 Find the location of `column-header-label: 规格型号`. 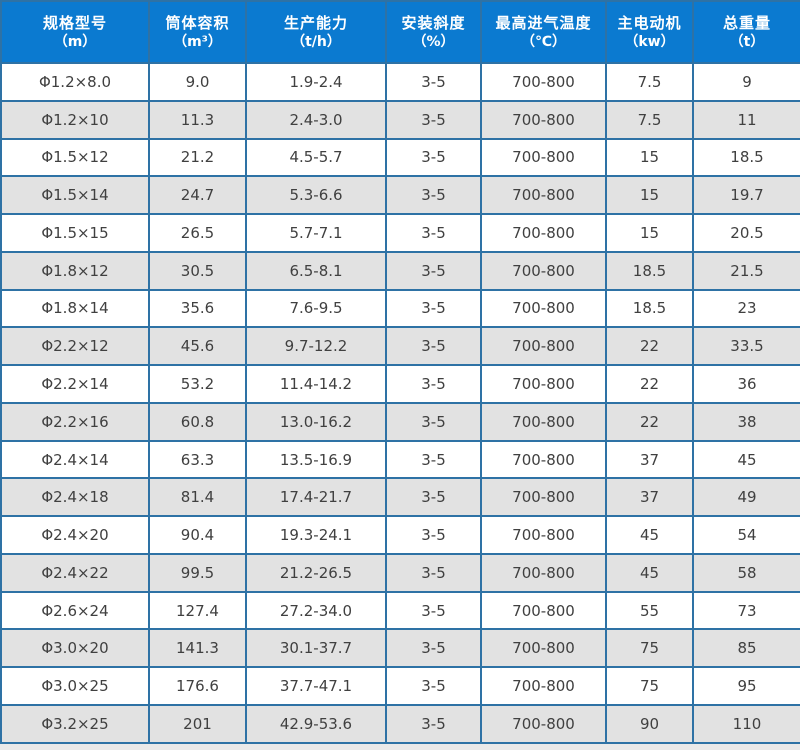

column-header-label: 规格型号 is located at coordinates (74, 23).